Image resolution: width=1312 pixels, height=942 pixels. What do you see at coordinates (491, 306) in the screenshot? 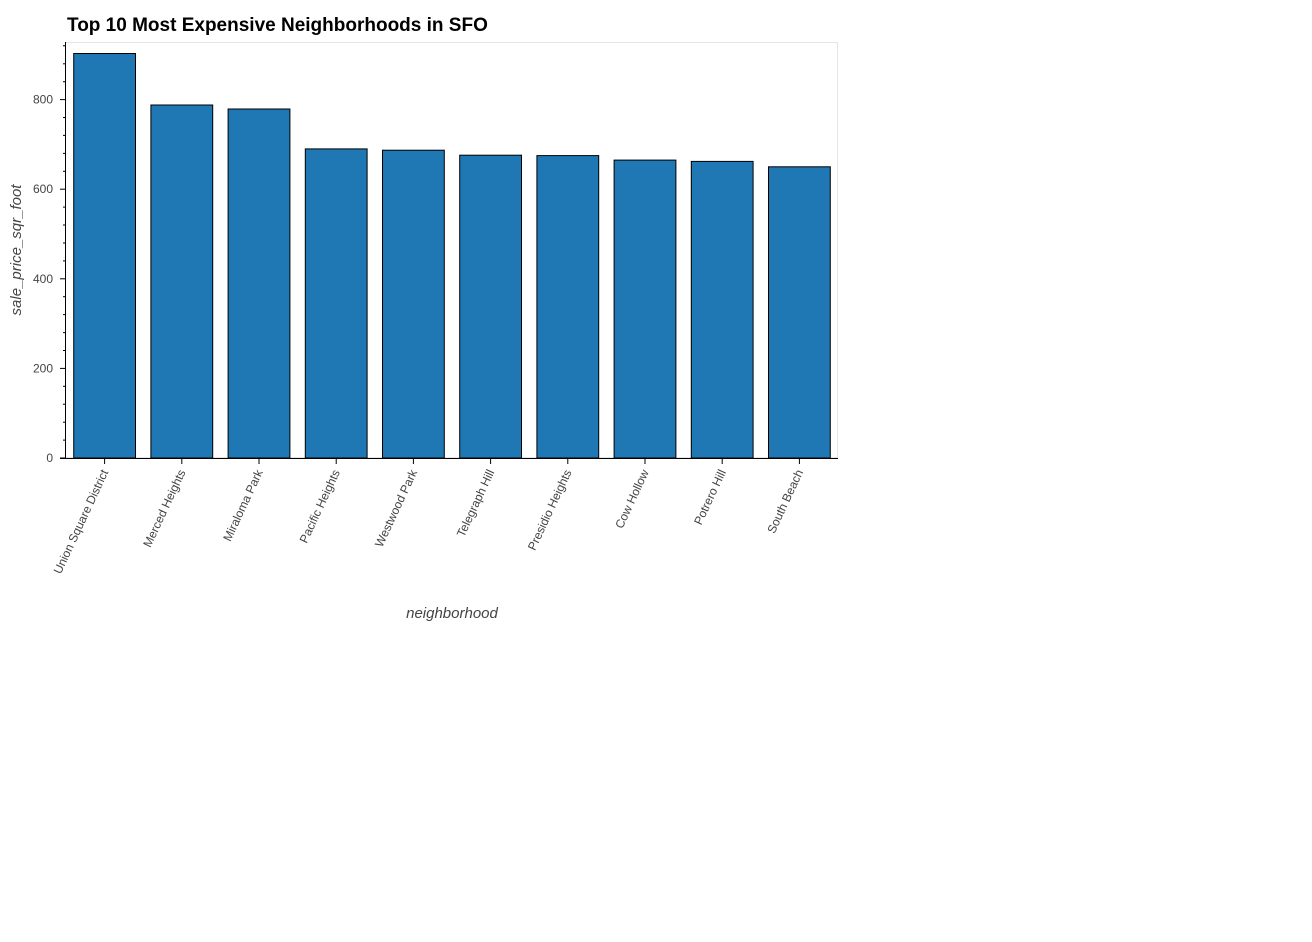
I see `bar-telegraph-hill` at bounding box center [491, 306].